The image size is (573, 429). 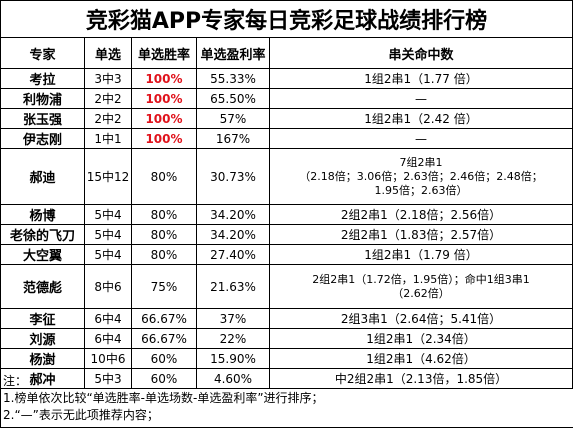 What do you see at coordinates (421, 118) in the screenshot?
I see `parlay-hits: 1组2串1（2.42 倍）` at bounding box center [421, 118].